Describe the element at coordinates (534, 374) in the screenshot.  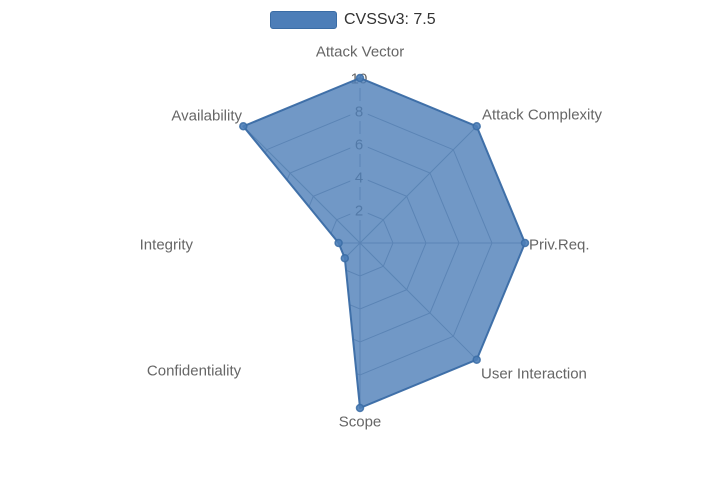
I see `axis-label-user-interaction: User Interaction` at that location.